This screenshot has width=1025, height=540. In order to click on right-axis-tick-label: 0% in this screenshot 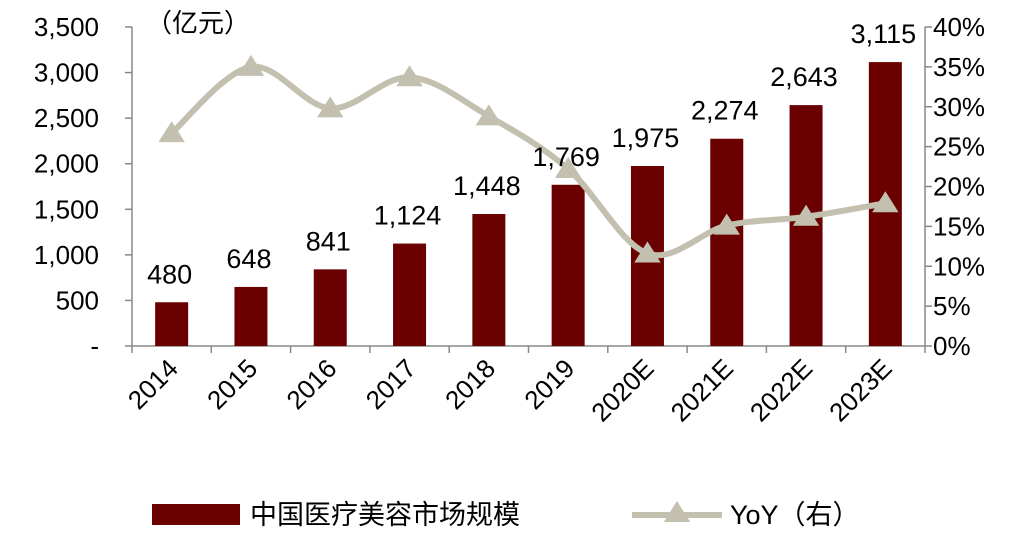, I will do `click(952, 346)`.